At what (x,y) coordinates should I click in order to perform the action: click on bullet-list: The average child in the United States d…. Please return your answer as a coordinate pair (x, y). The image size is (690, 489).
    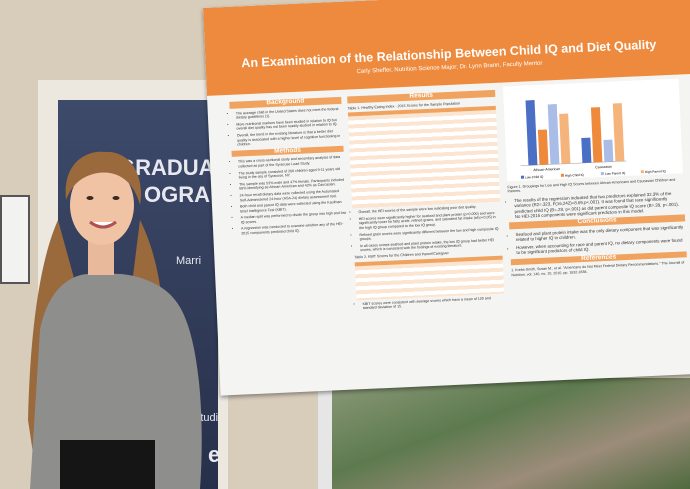
    Looking at the image, I should click on (287, 126).